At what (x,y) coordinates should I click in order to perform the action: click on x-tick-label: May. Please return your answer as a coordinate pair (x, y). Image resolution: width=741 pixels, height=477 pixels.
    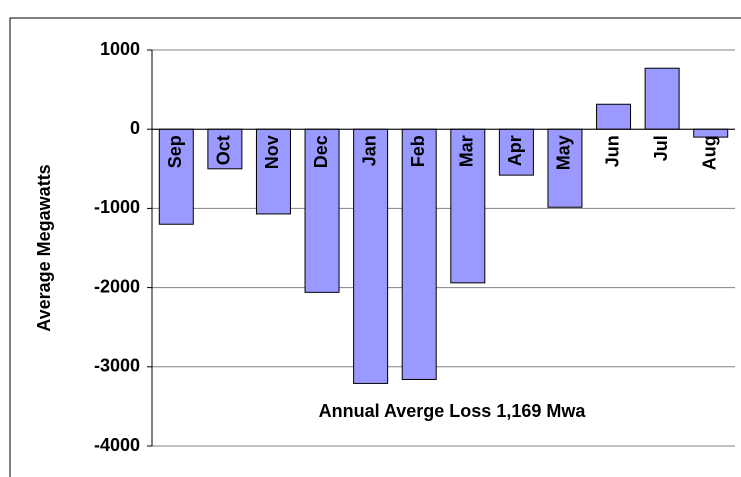
    Looking at the image, I should click on (564, 152).